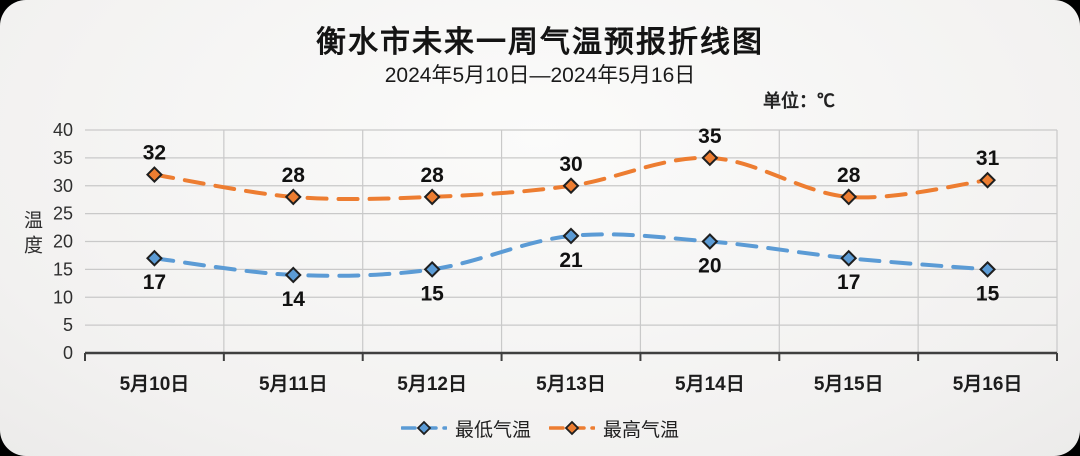 The width and height of the screenshot is (1080, 456). I want to click on legend-item-min-temp: 最低气温, so click(465, 428).